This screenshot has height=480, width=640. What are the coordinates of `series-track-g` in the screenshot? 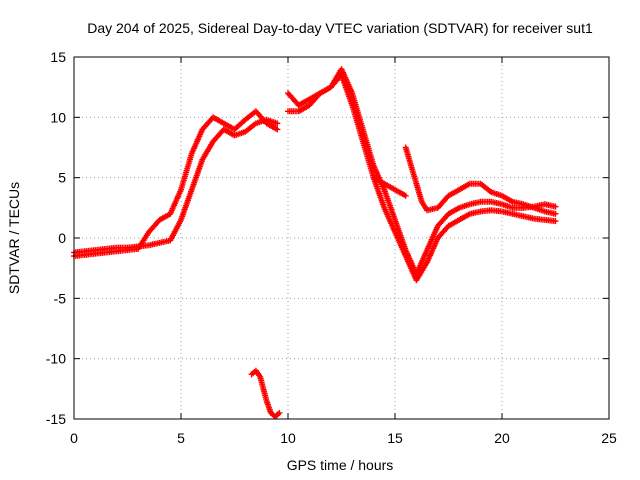 It's located at (265, 393).